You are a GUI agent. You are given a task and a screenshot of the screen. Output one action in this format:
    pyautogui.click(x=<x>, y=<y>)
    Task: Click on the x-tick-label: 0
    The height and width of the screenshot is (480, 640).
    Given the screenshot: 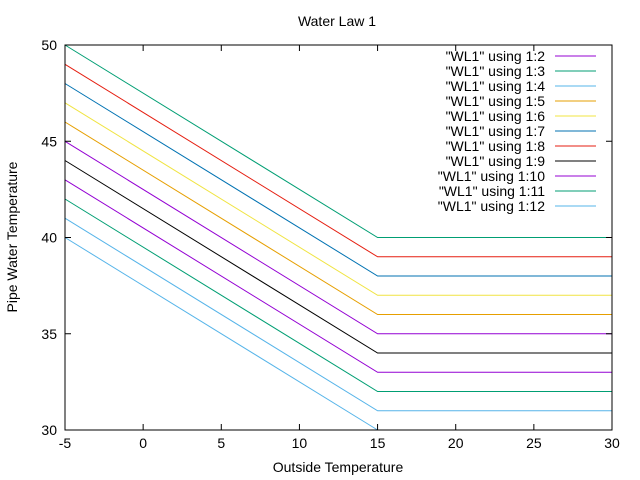 What is the action you would take?
    pyautogui.click(x=143, y=443)
    